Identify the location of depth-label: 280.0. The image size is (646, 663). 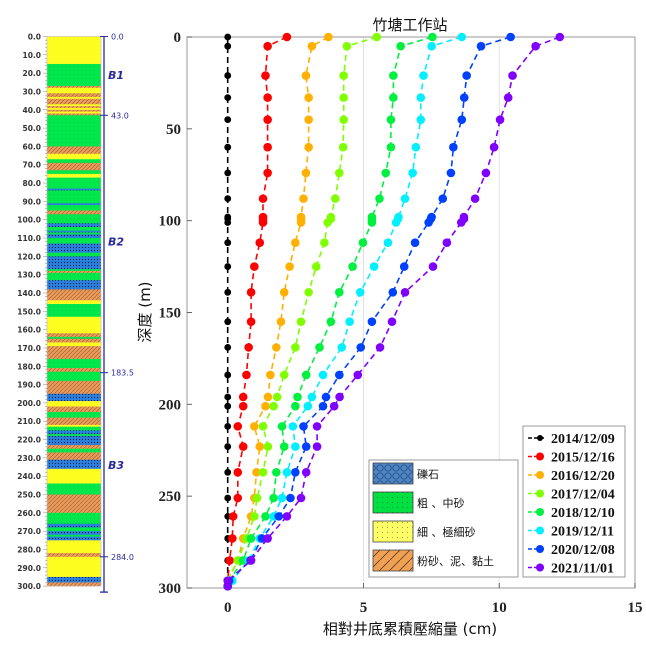
(29, 549).